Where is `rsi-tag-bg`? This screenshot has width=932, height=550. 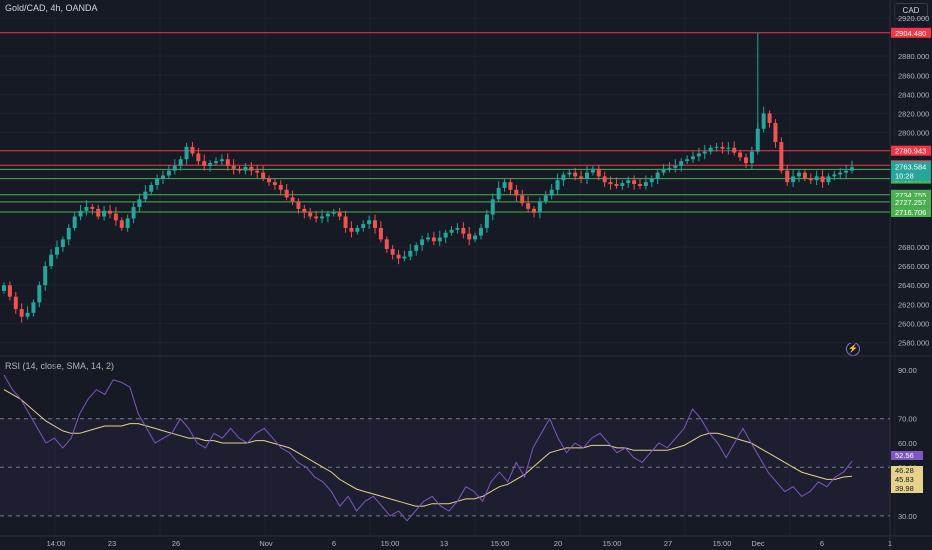 rsi-tag-bg is located at coordinates (907, 470).